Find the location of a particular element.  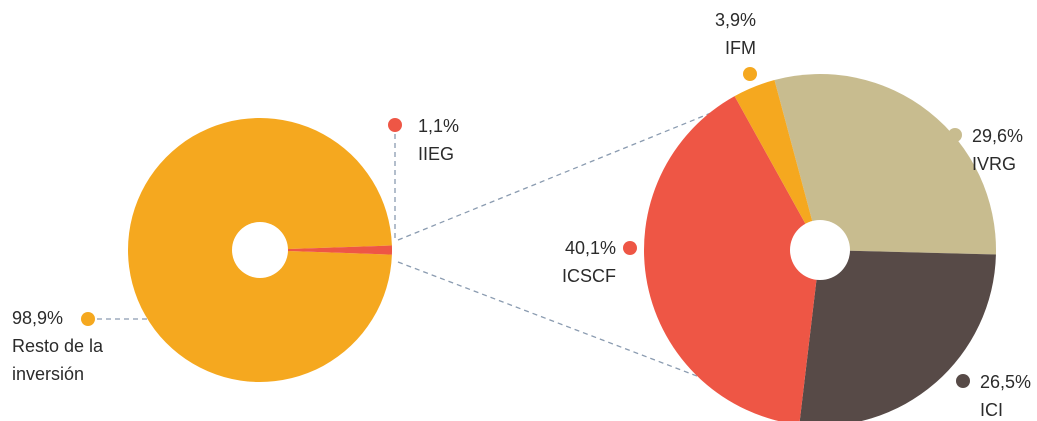

category-label: ICSCF is located at coordinates (589, 276).